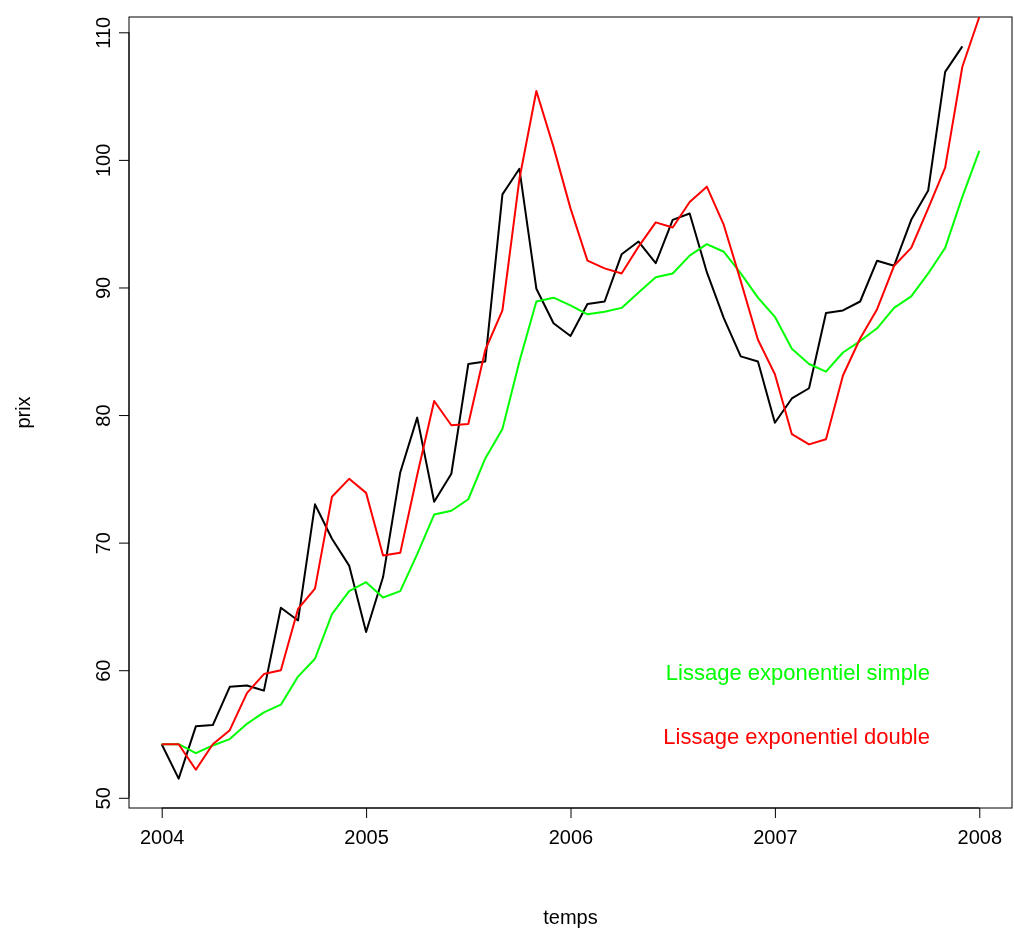 This screenshot has width=1014, height=933. What do you see at coordinates (23, 412) in the screenshot?
I see `y-axis-title: prix` at bounding box center [23, 412].